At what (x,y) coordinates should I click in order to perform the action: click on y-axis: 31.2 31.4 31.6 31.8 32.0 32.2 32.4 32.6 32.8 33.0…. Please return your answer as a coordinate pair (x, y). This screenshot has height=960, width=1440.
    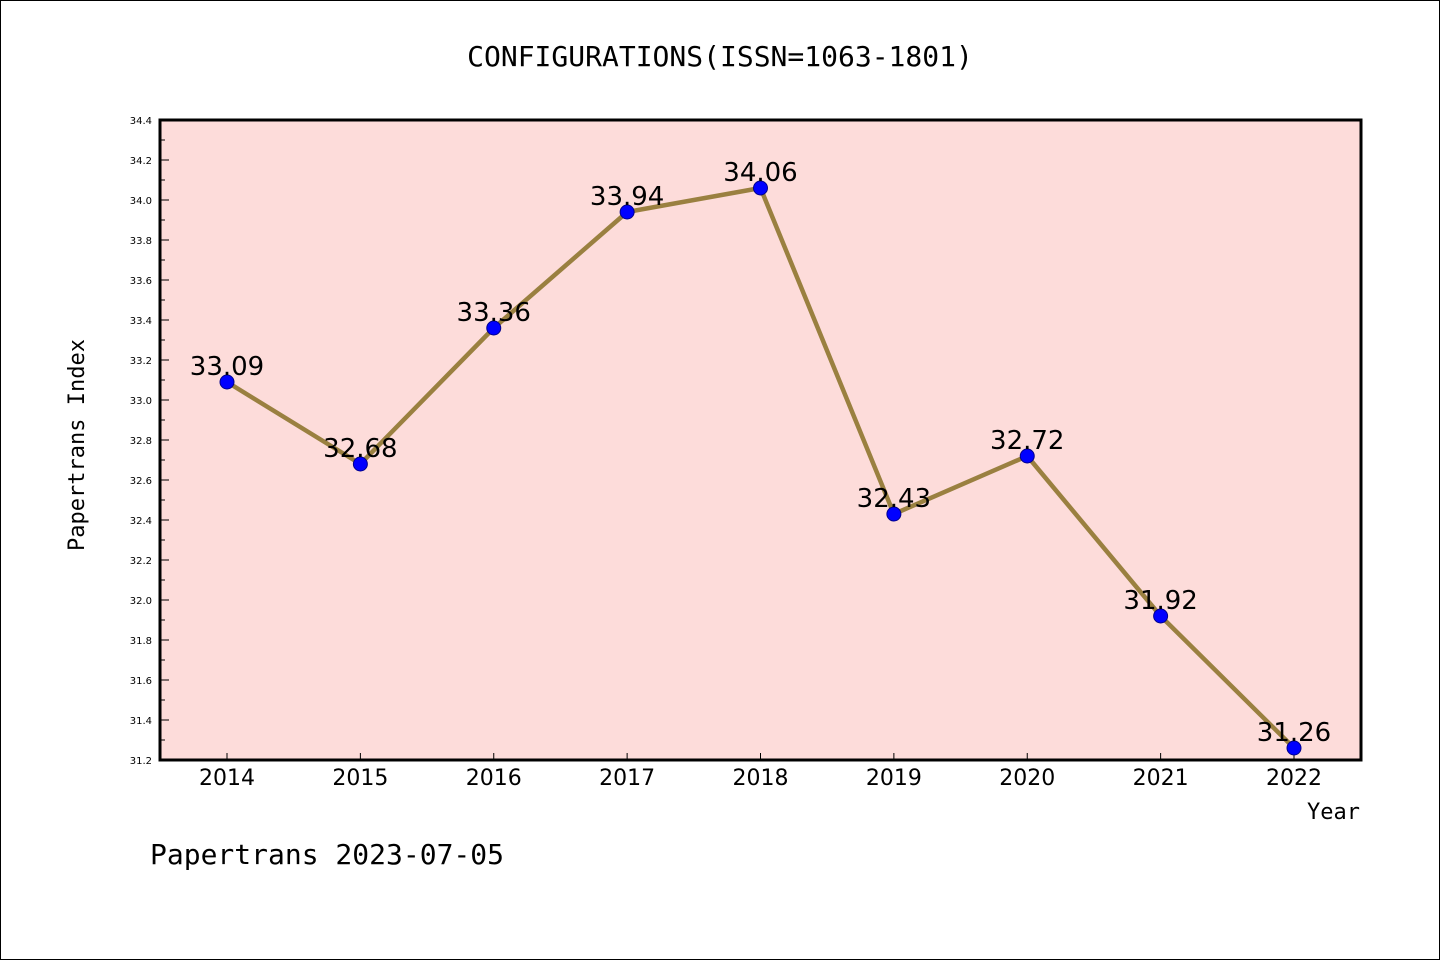
    Looking at the image, I should click on (149, 441).